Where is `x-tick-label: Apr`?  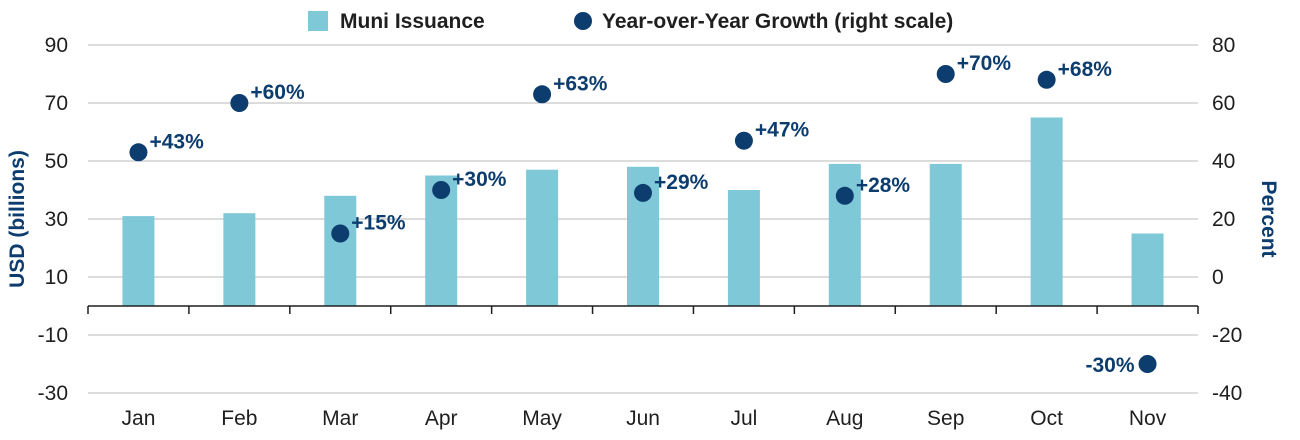
x-tick-label: Apr is located at coordinates (441, 418).